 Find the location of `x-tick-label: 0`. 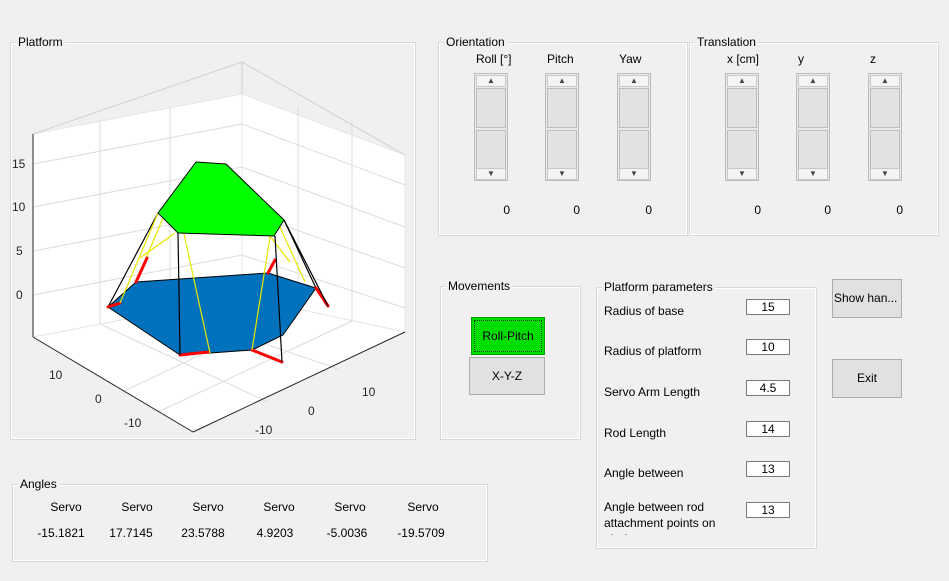

x-tick-label: 0 is located at coordinates (98, 399).